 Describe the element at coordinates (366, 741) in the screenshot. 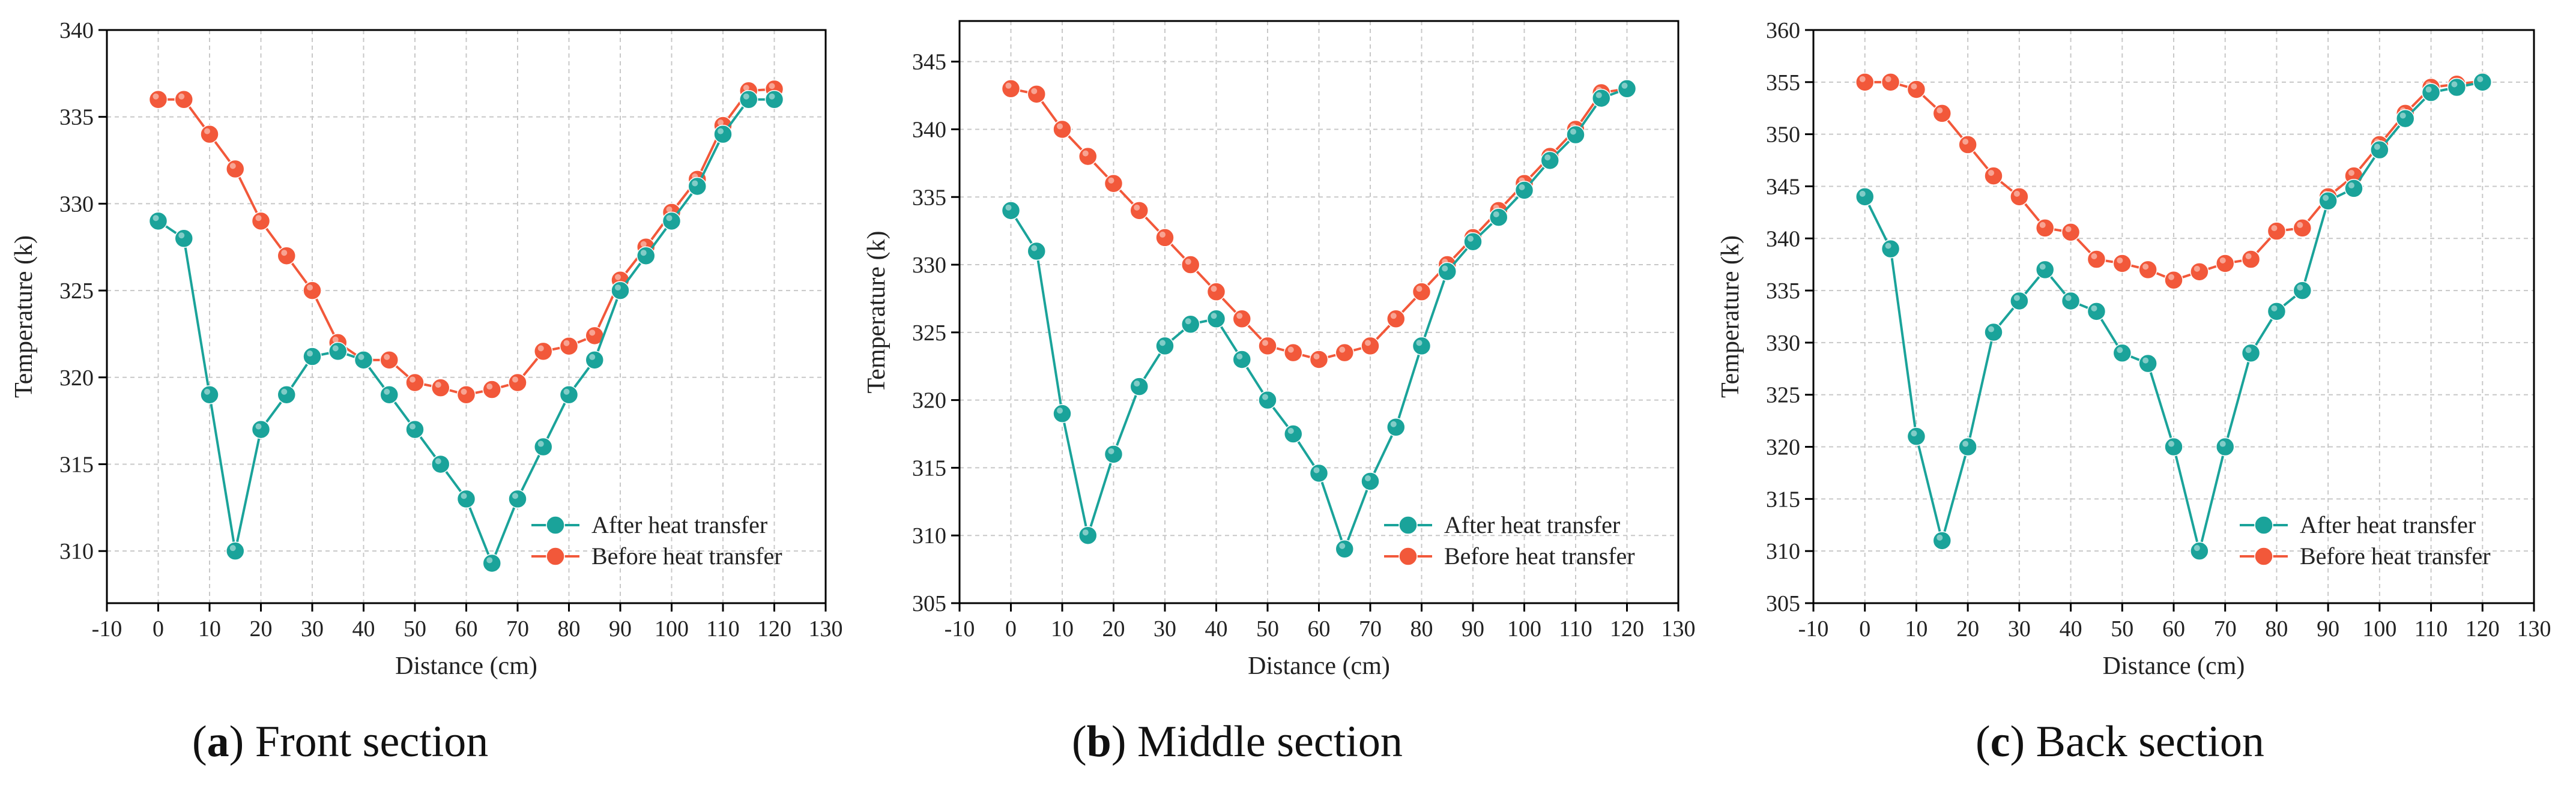

I see `caption-text: Front section` at that location.